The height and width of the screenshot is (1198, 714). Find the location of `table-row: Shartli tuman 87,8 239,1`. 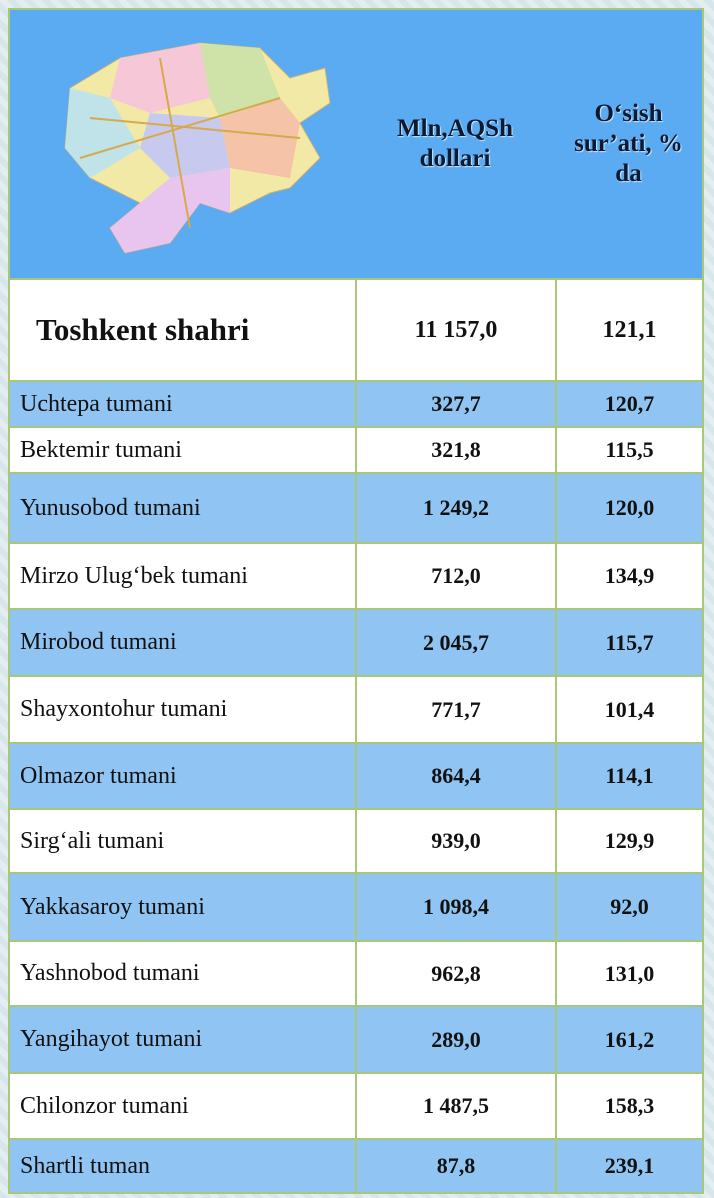

table-row: Shartli tuman 87,8 239,1 is located at coordinates (356, 1167).